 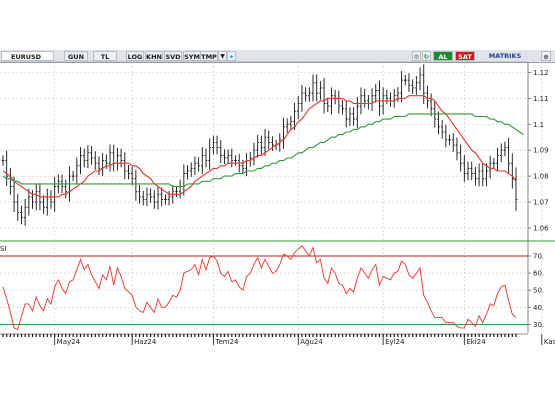 I want to click on rsi-y-tick-label: 70., so click(x=538, y=256).